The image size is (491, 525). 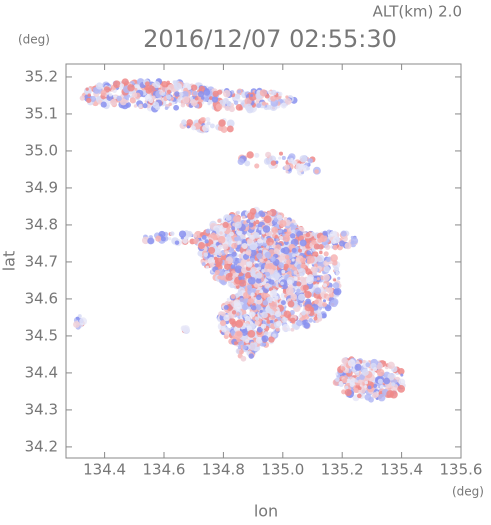 I want to click on y-tick-label: 34.8, so click(x=41, y=224).